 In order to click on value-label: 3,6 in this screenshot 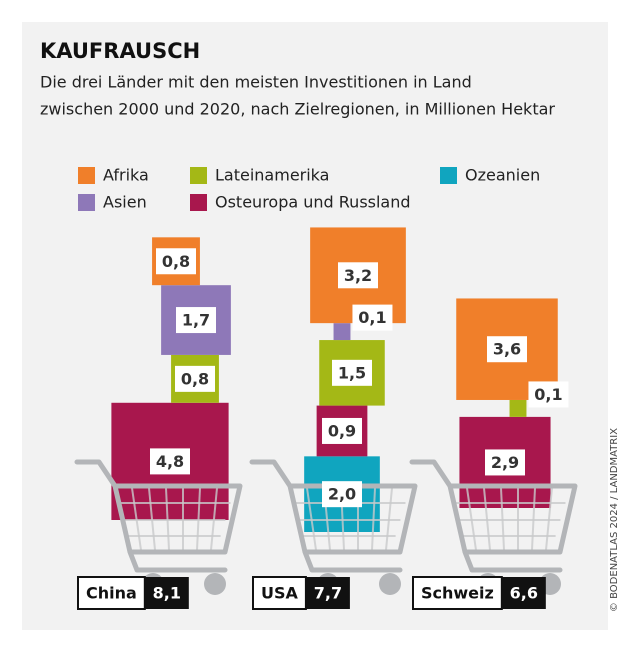, I will do `click(507, 349)`.